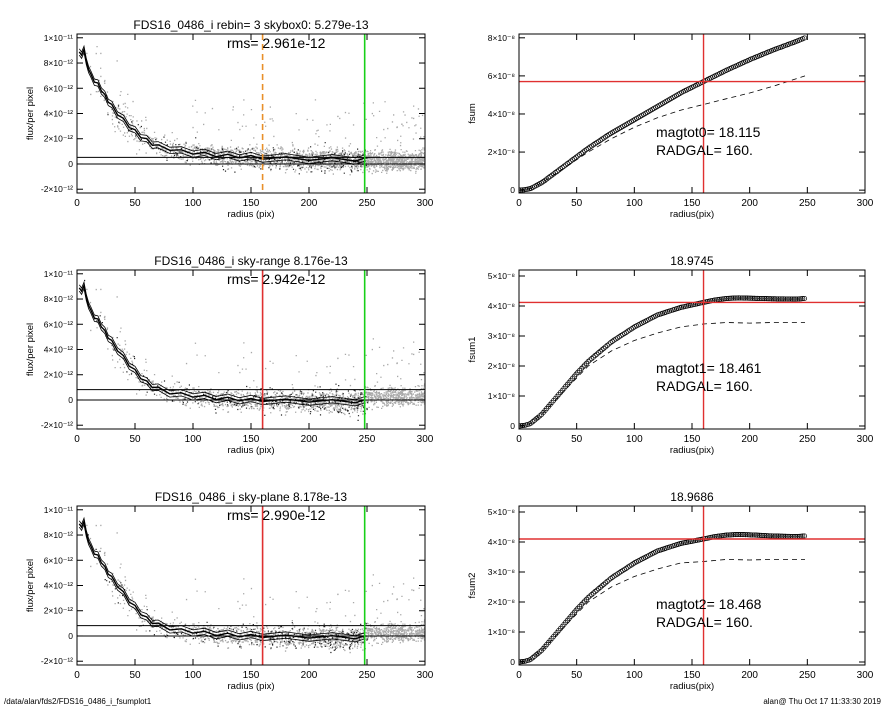 The height and width of the screenshot is (708, 885). What do you see at coordinates (58, 38) in the screenshot?
I see `y-tick-label: 1×10⁻¹¹` at bounding box center [58, 38].